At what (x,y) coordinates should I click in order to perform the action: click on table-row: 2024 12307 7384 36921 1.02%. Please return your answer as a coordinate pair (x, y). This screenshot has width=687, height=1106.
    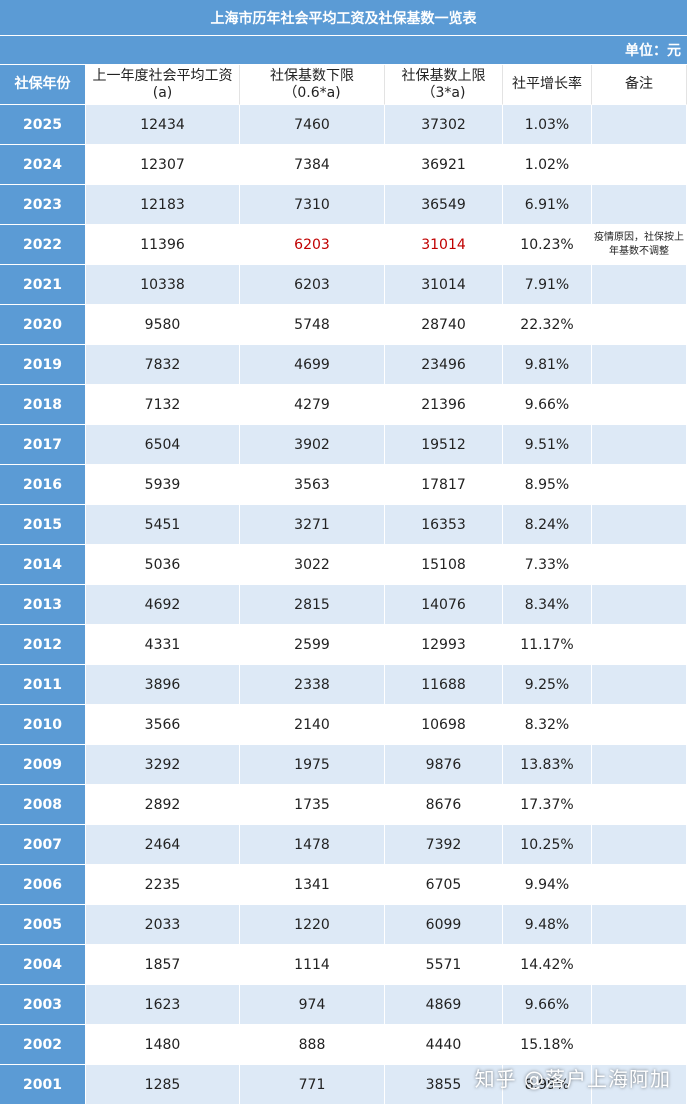
    Looking at the image, I should click on (343, 165).